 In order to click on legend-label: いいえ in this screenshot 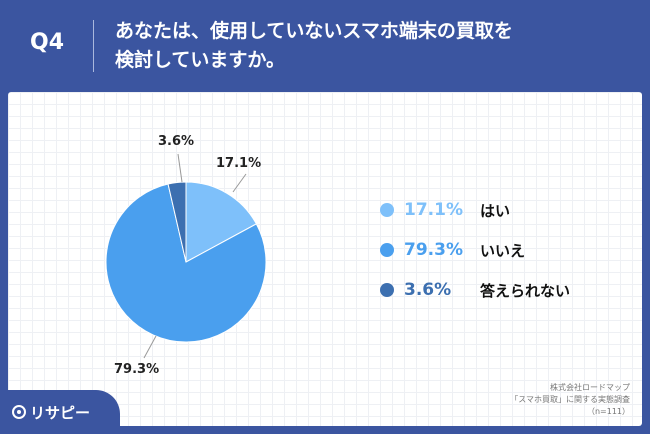, I will do `click(503, 250)`.